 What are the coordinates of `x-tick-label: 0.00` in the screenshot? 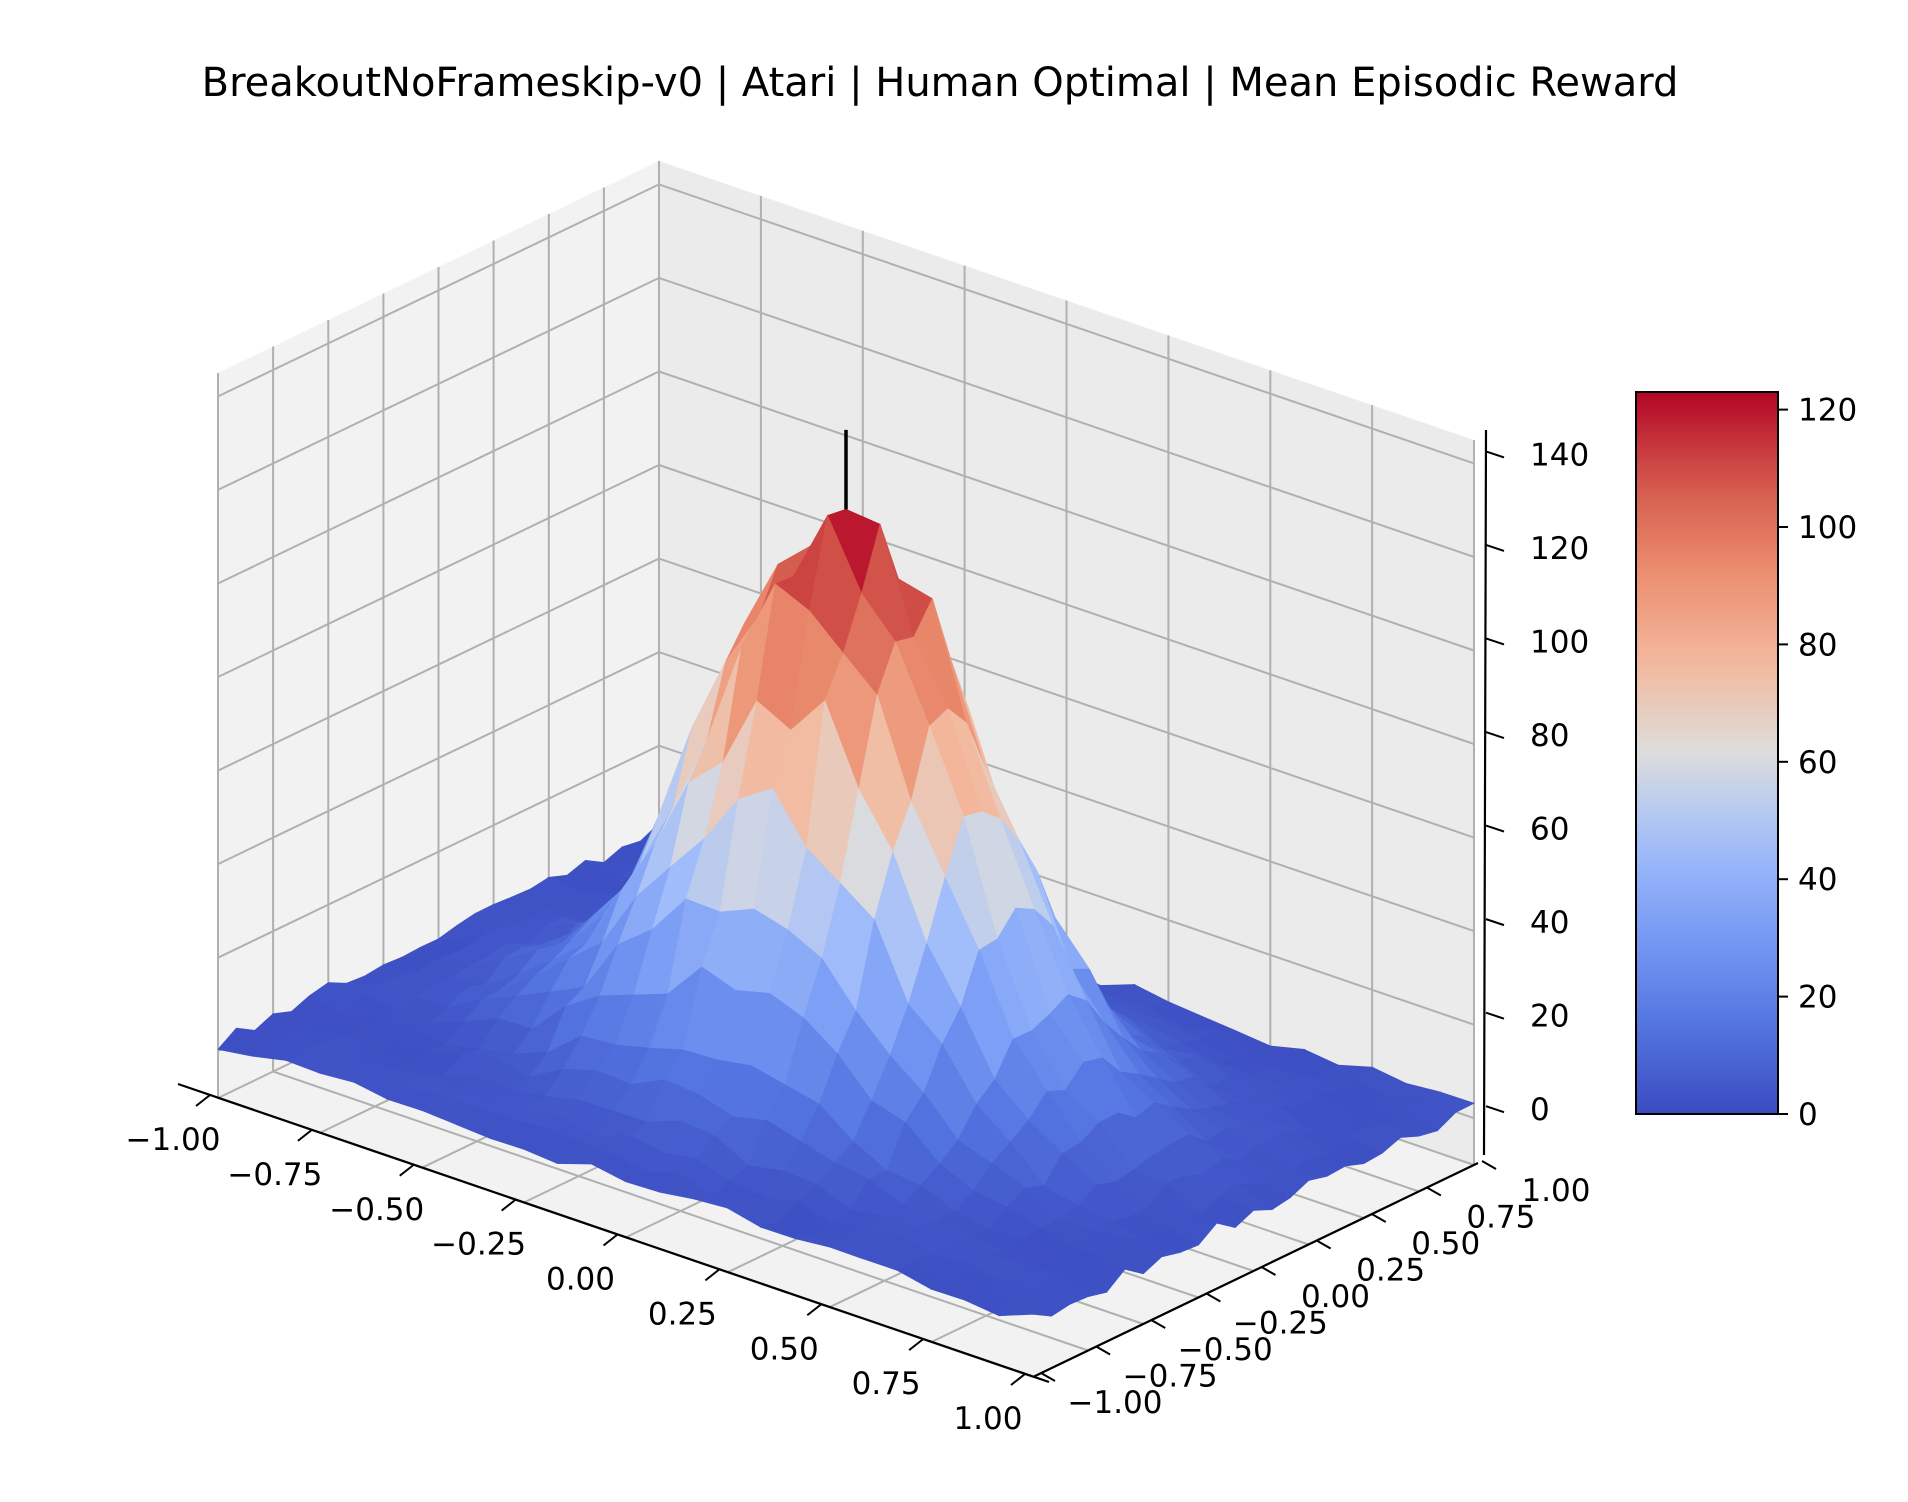 It's located at (580, 1280).